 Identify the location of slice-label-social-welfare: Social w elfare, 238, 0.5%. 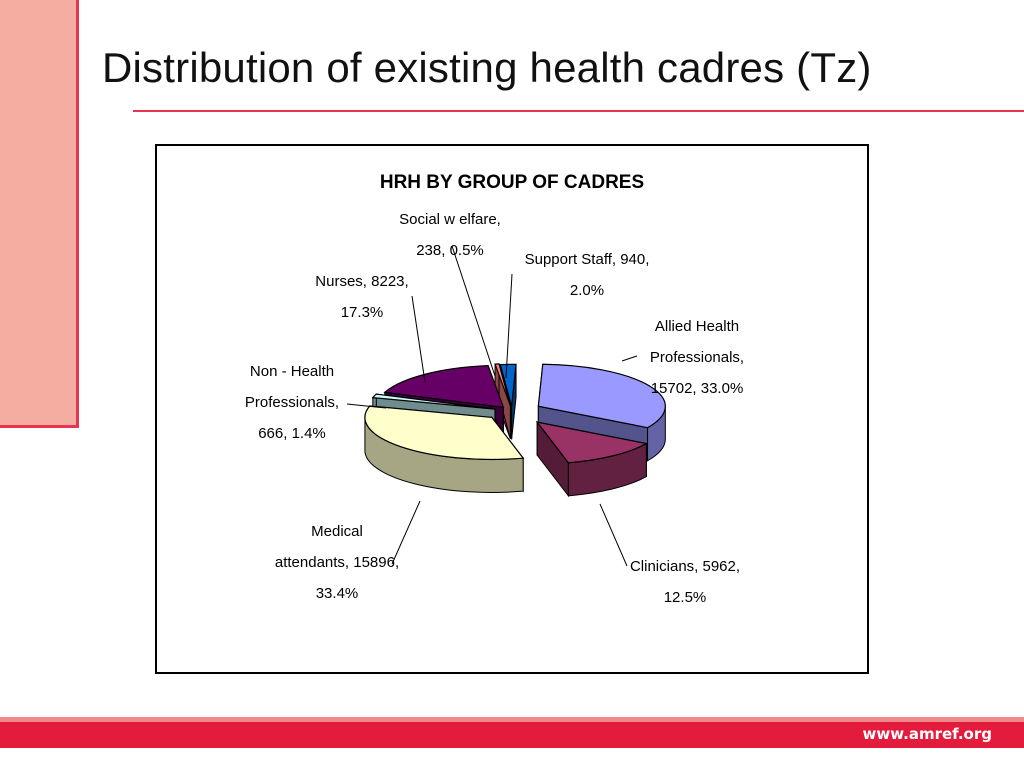
(450, 235).